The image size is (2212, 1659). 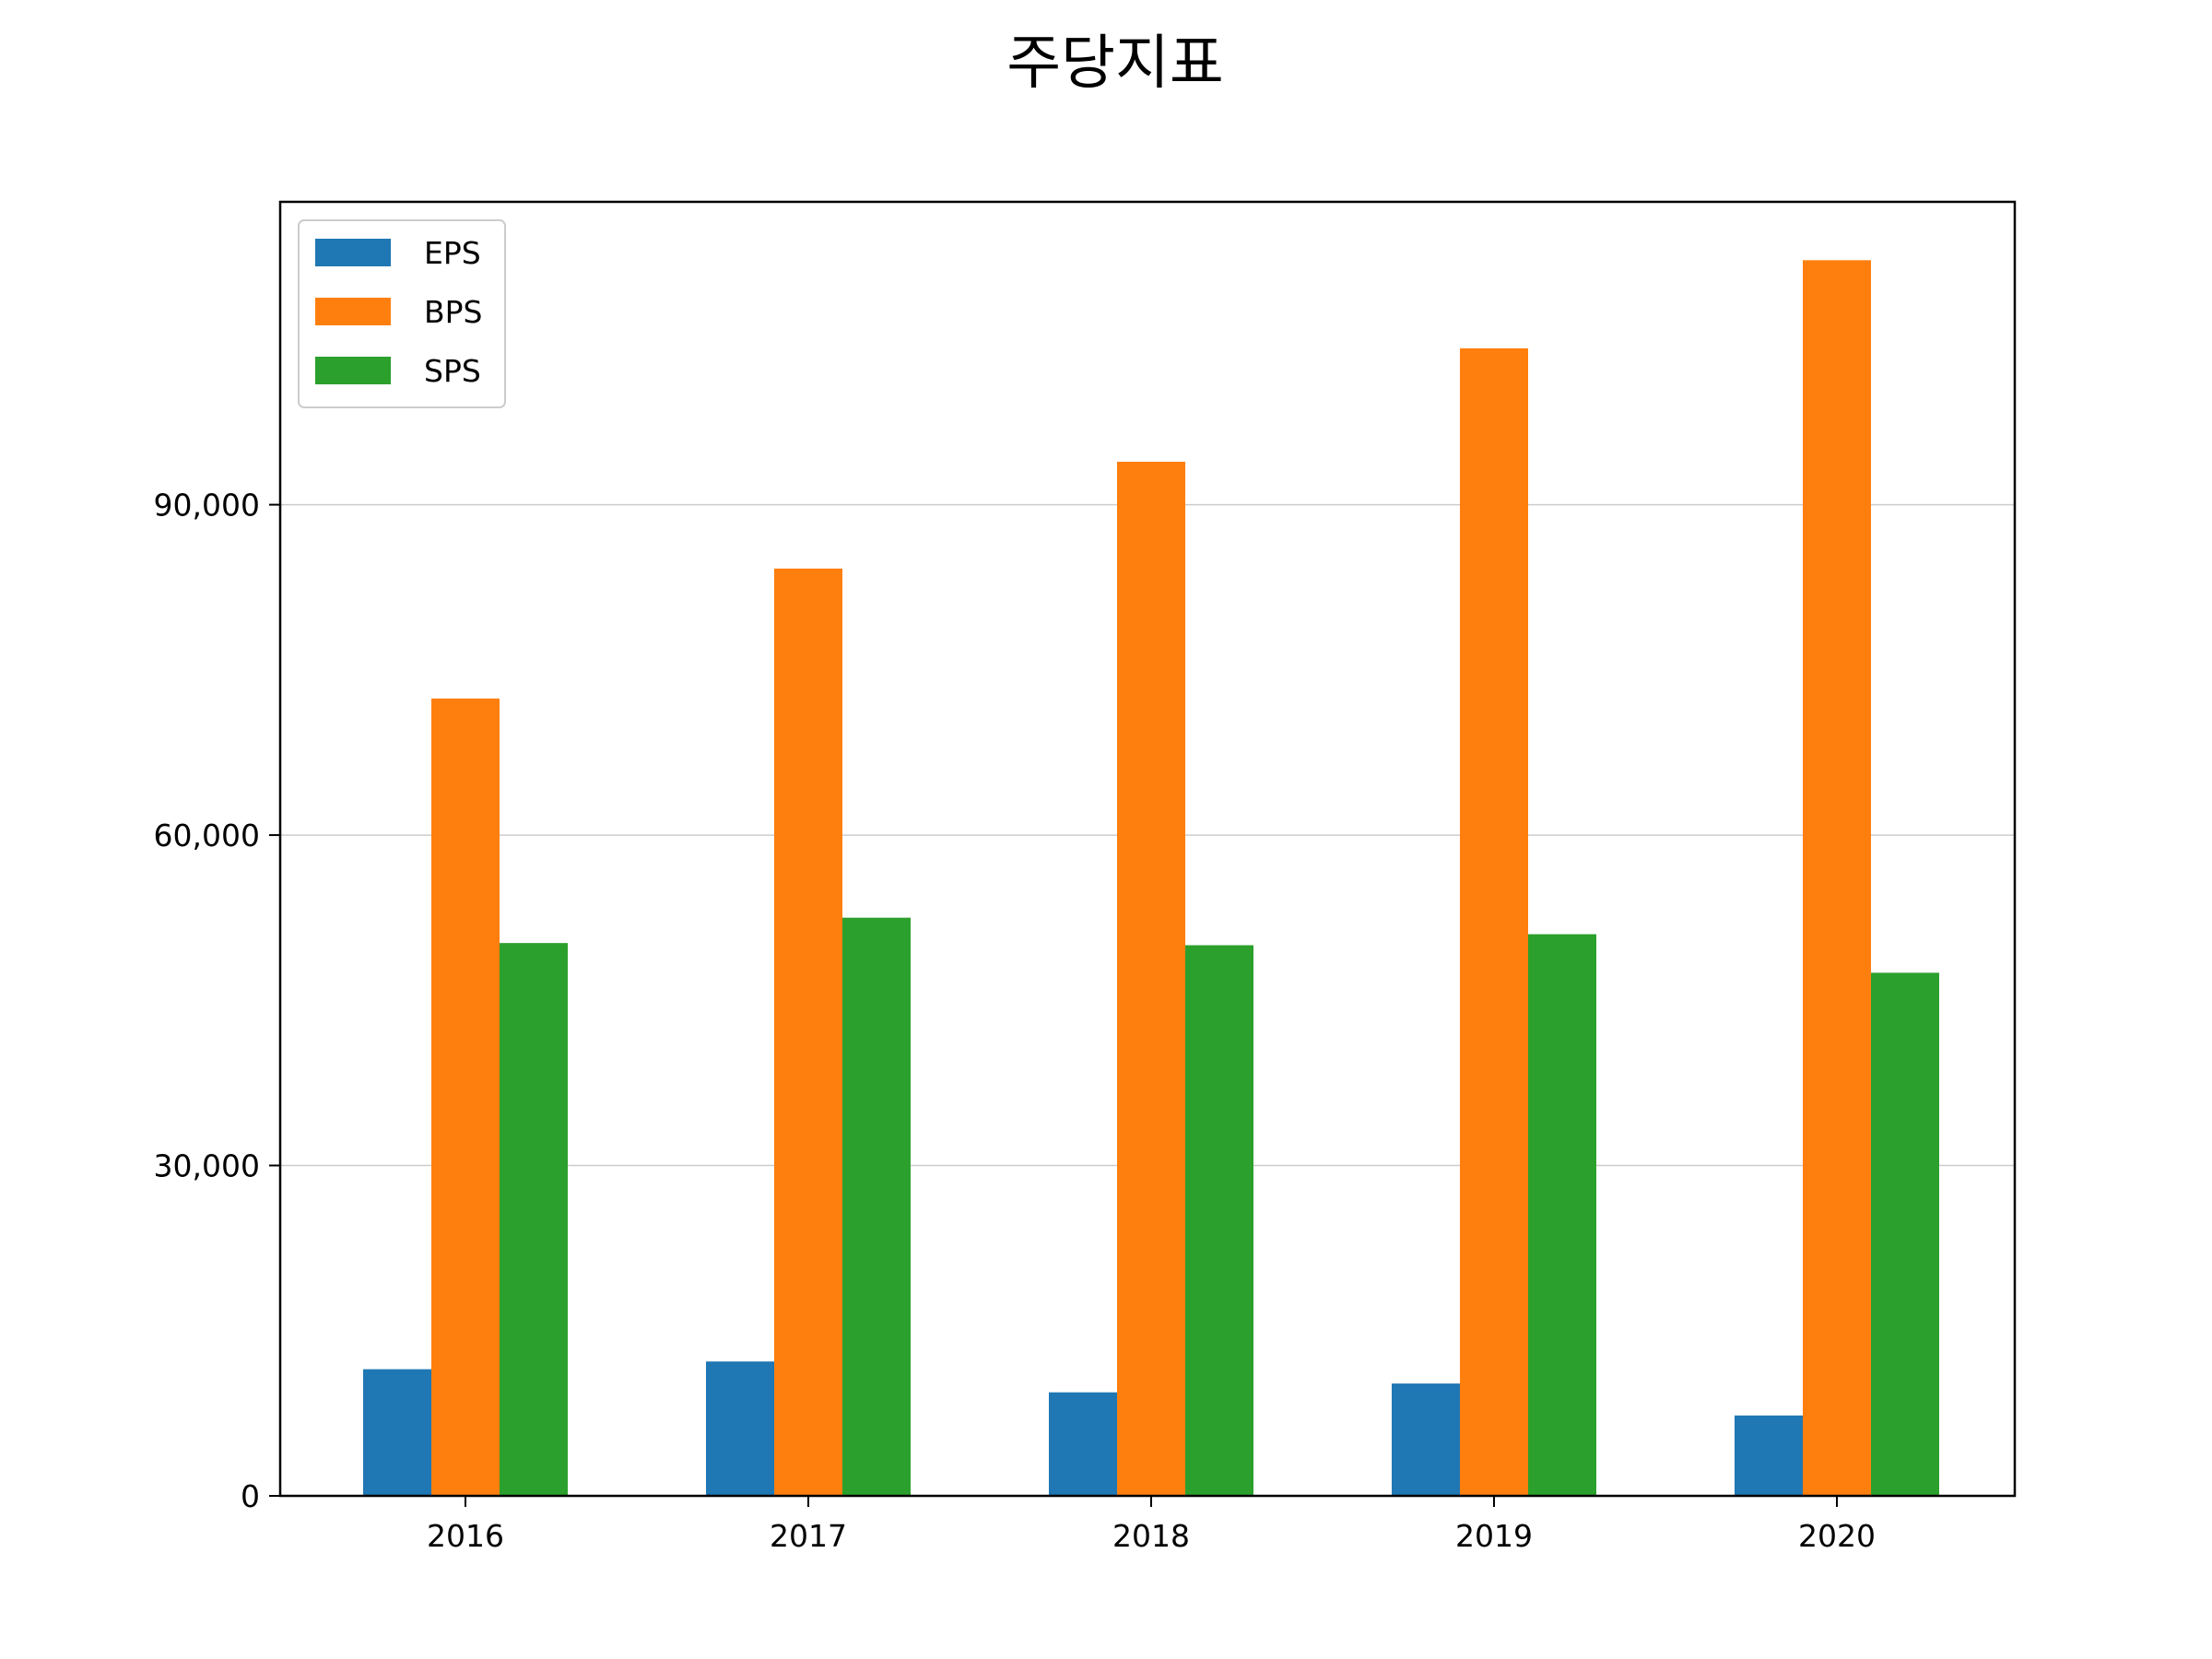 What do you see at coordinates (1837, 878) in the screenshot?
I see `bar-bps-2020` at bounding box center [1837, 878].